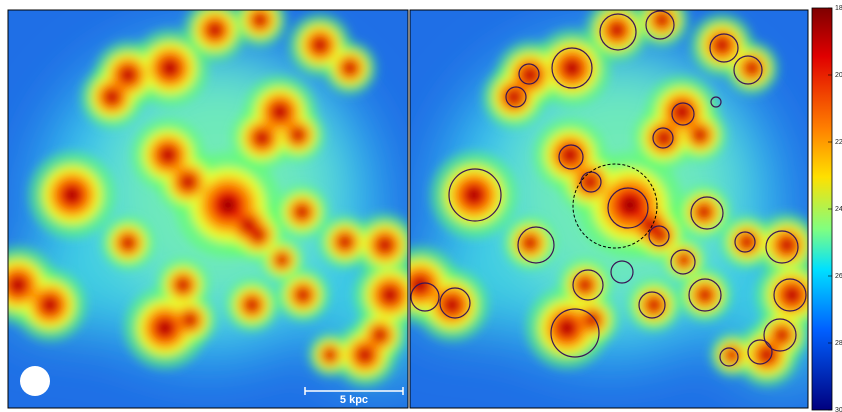  I want to click on colorbar-tick-label: 24, so click(838, 209).